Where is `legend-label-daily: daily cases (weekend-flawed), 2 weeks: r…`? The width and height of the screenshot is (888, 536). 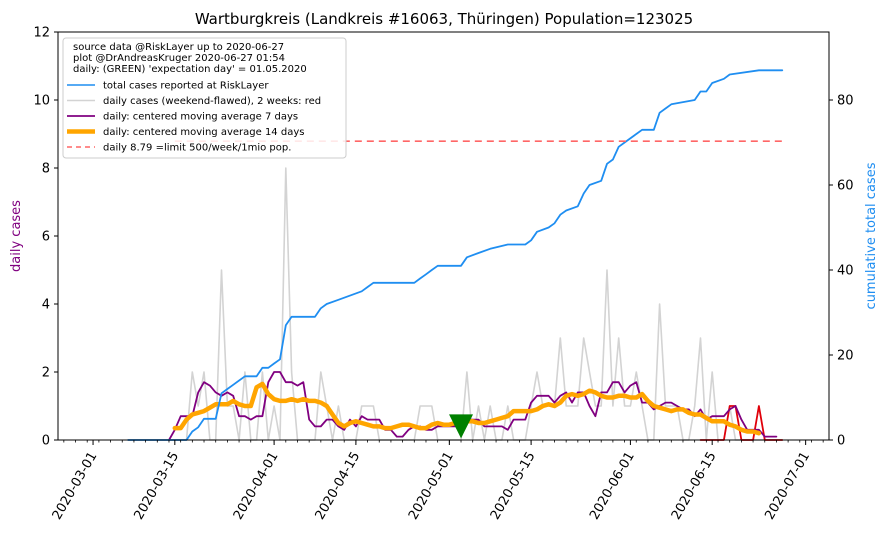 legend-label-daily: daily cases (weekend-flawed), 2 weeks: r… is located at coordinates (212, 101).